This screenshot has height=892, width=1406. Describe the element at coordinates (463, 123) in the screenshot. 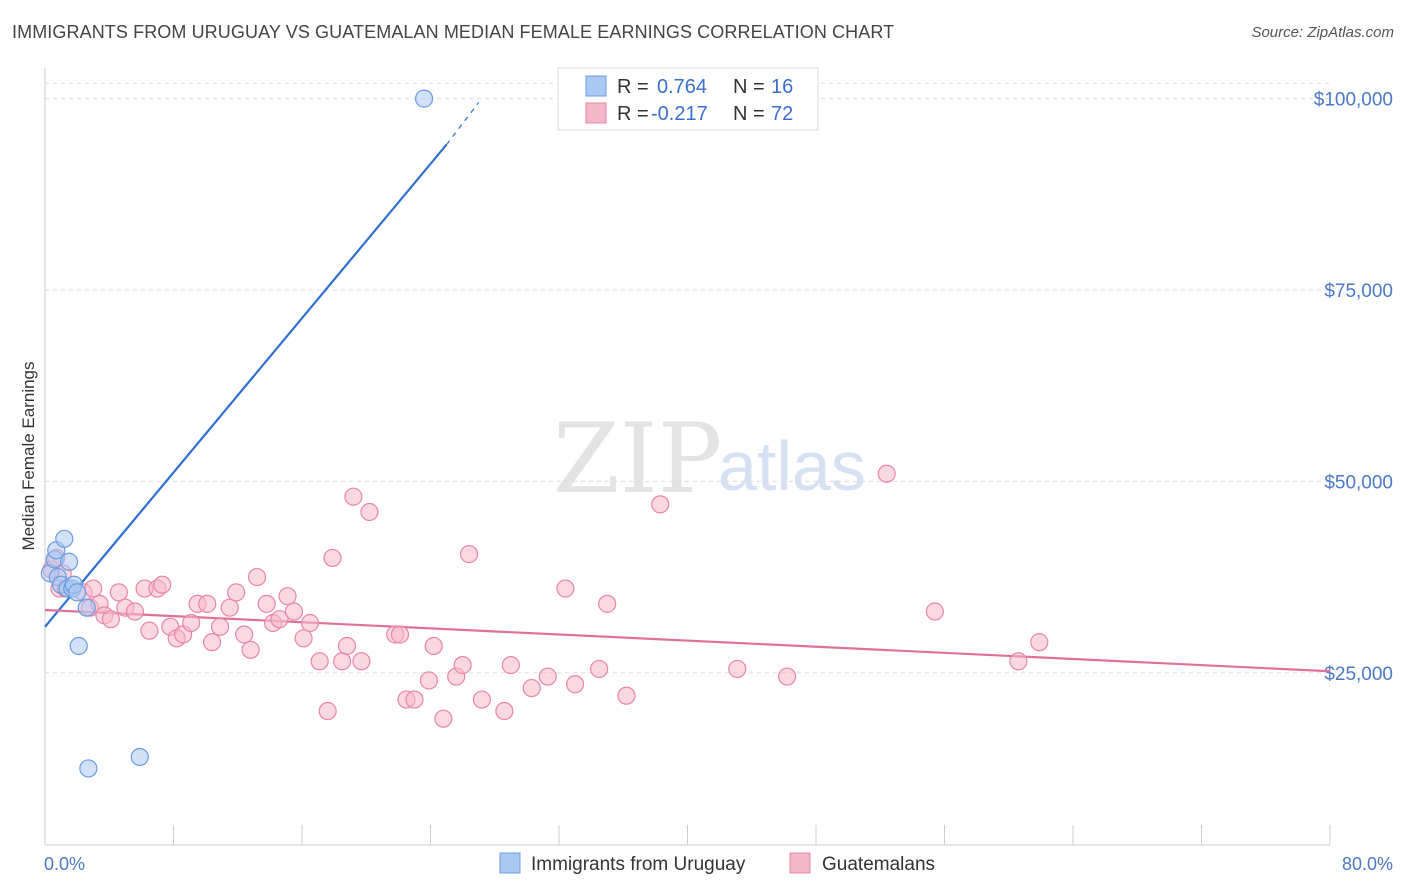

I see `trend-line-uruguay-extension` at that location.